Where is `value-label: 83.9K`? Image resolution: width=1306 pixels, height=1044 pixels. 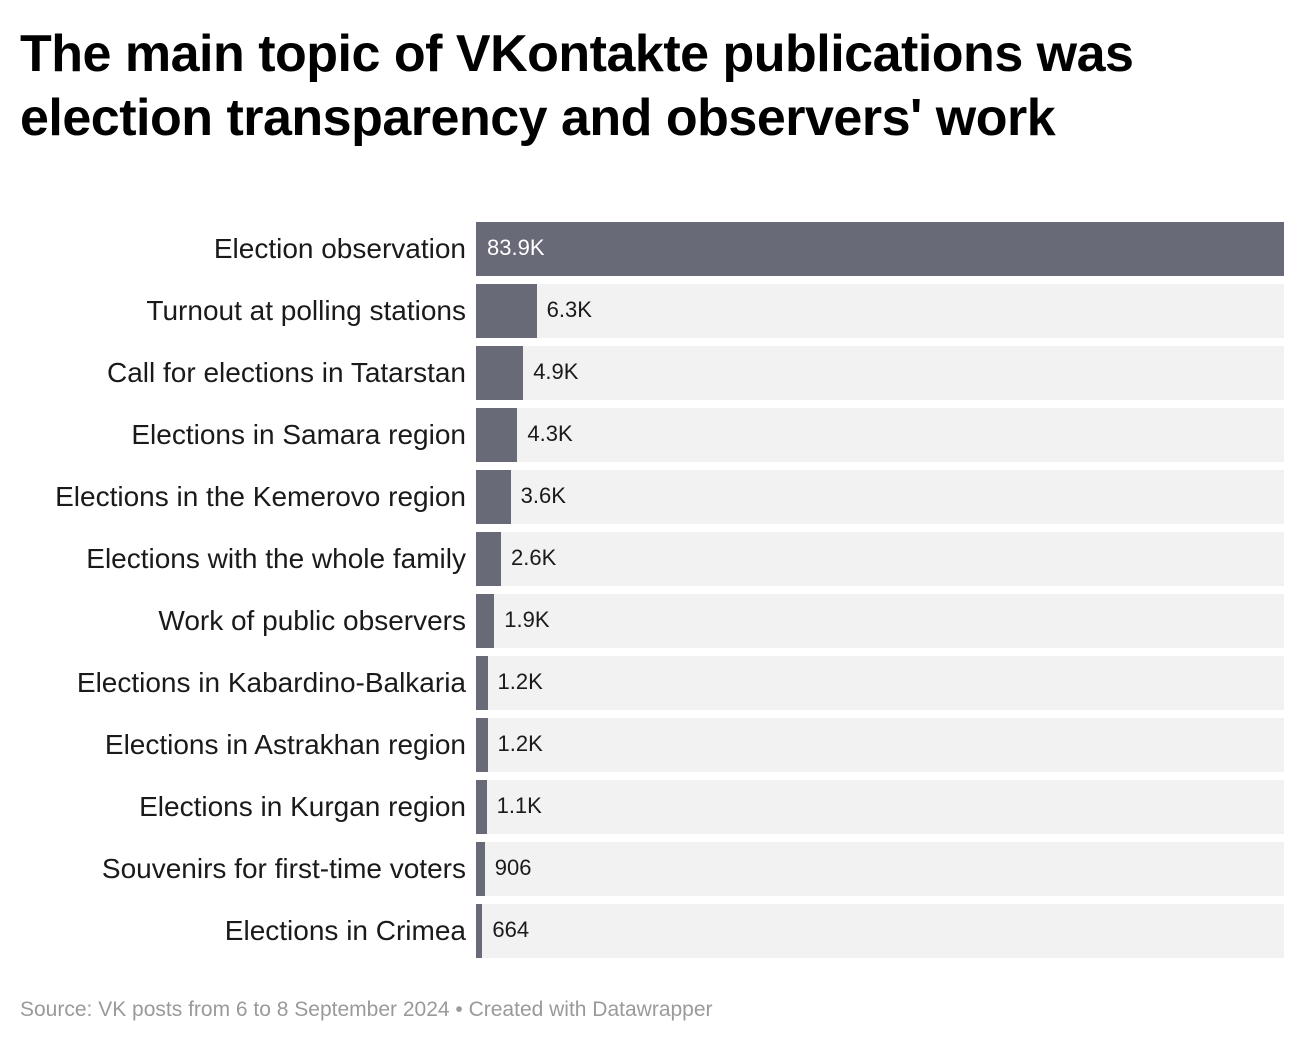 value-label: 83.9K is located at coordinates (516, 247).